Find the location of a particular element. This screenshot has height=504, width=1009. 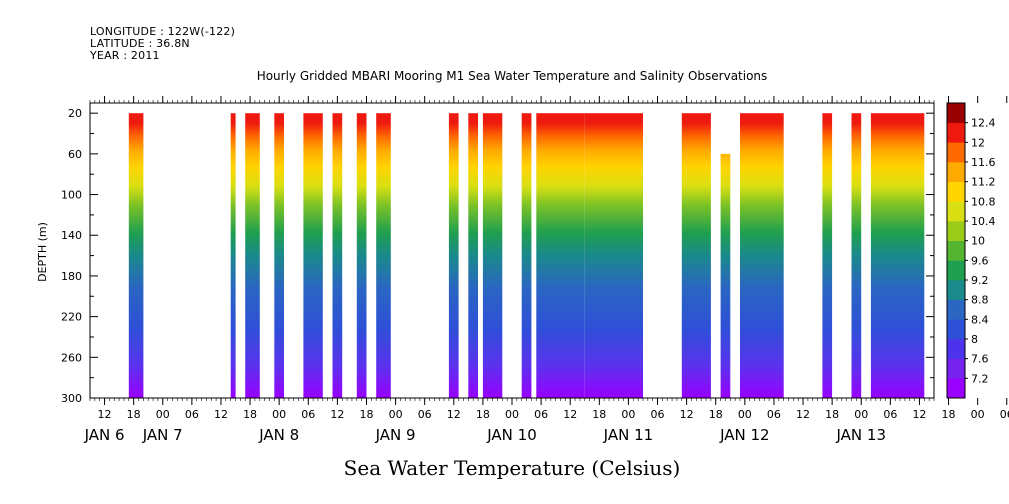

colorbar-tick-label: 12.4 is located at coordinates (983, 123).